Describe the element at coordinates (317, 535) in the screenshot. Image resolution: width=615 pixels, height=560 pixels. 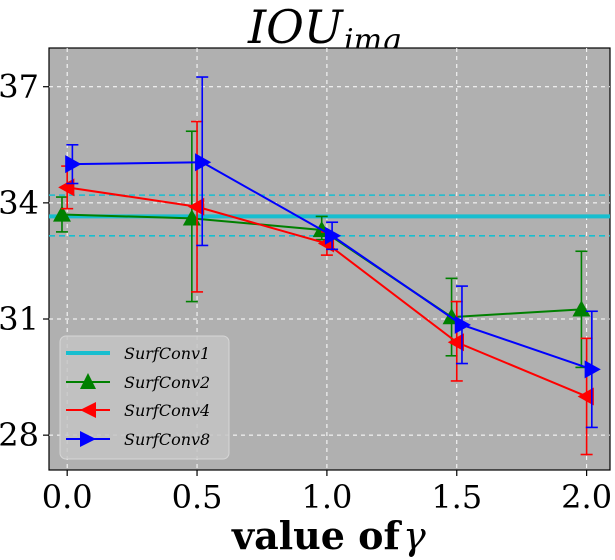
I see `x-axis-label: value of` at that location.